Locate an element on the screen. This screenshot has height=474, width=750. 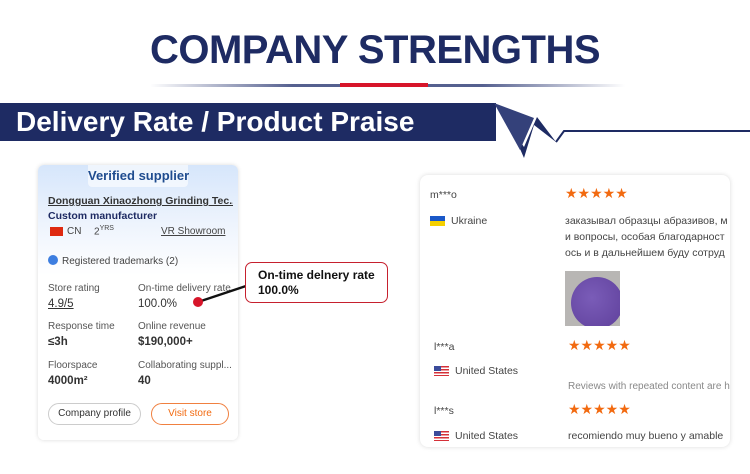
review-user: l***s is located at coordinates (444, 411).